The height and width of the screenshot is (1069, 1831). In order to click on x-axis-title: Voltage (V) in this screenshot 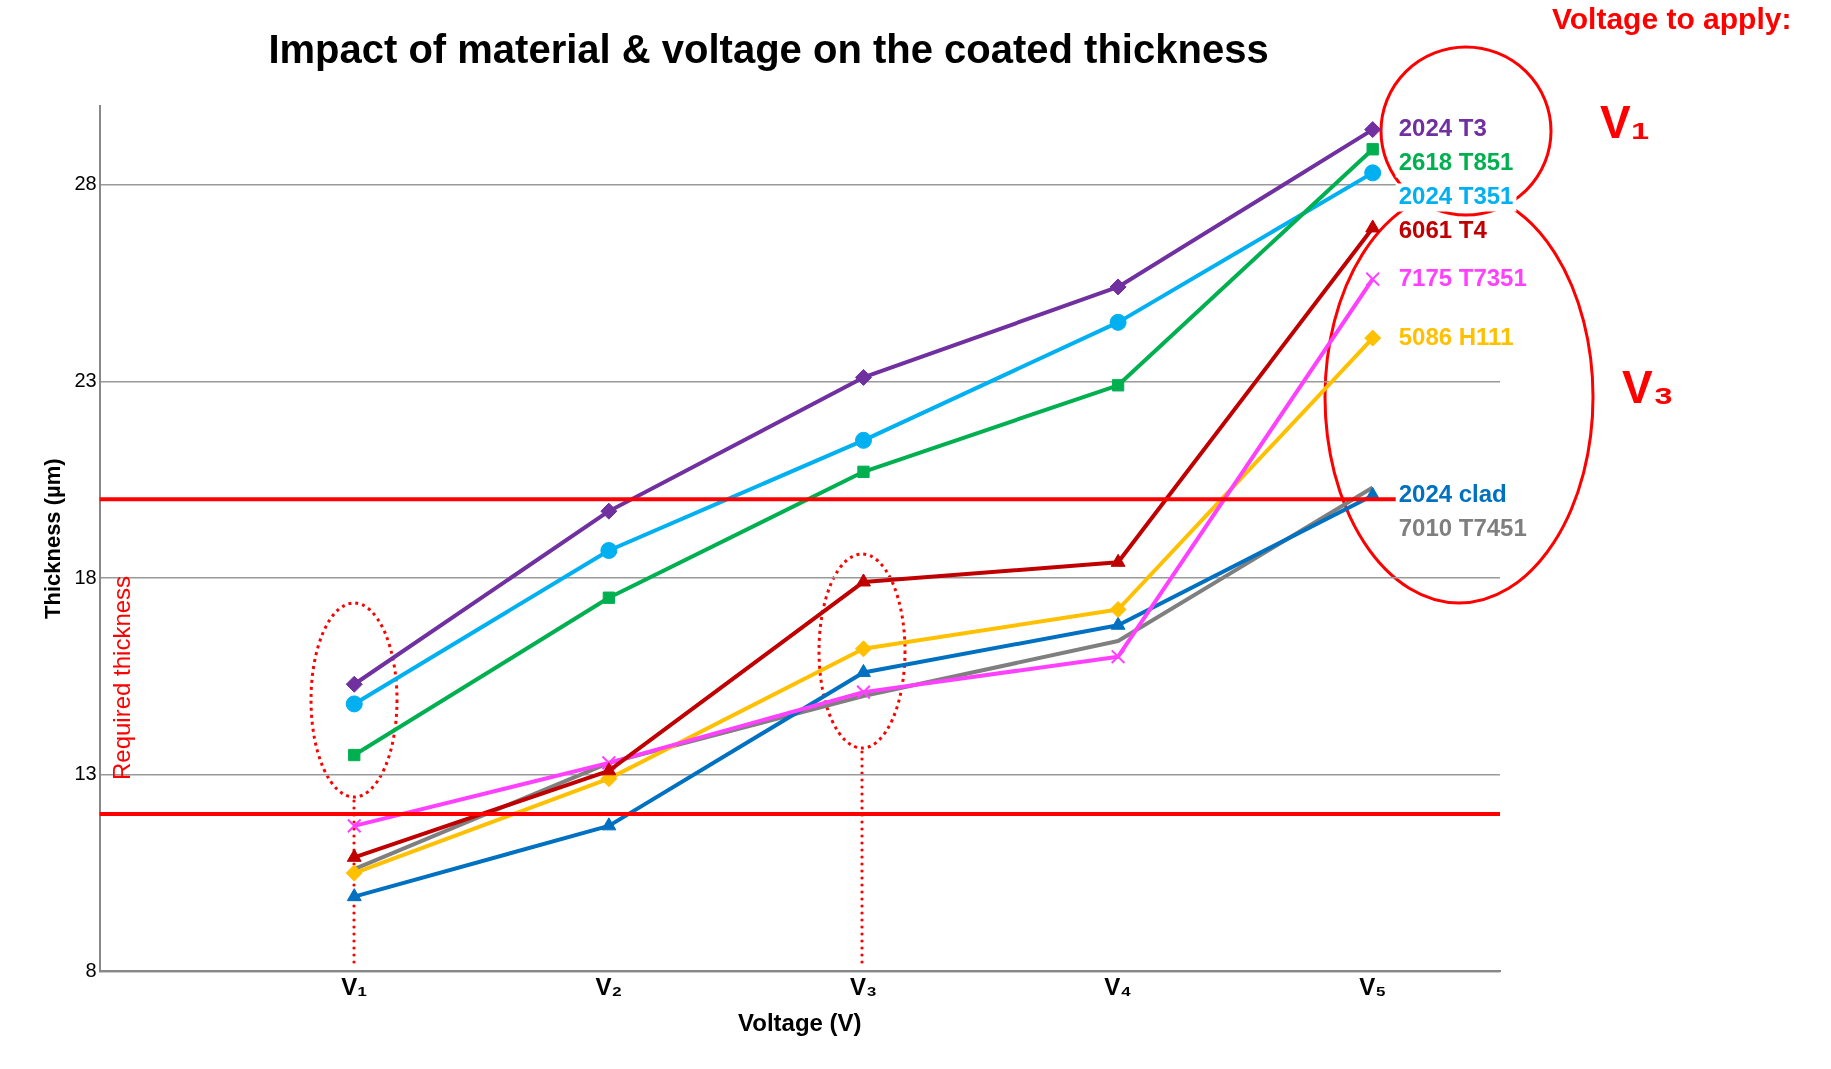, I will do `click(800, 1023)`.